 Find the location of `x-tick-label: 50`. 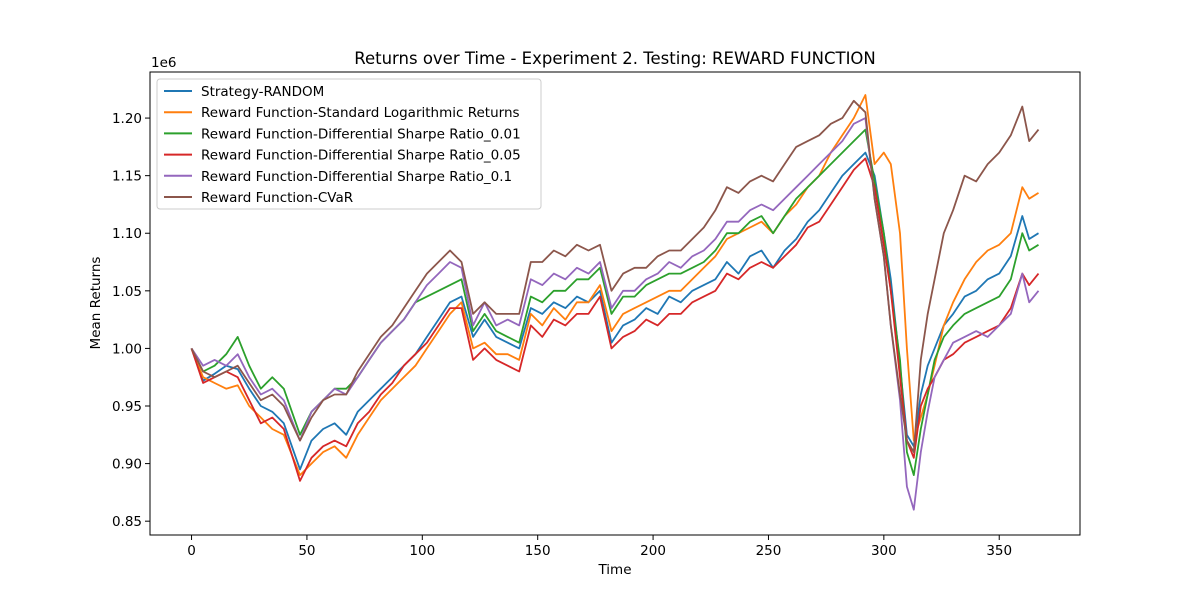

x-tick-label: 50 is located at coordinates (306, 551).